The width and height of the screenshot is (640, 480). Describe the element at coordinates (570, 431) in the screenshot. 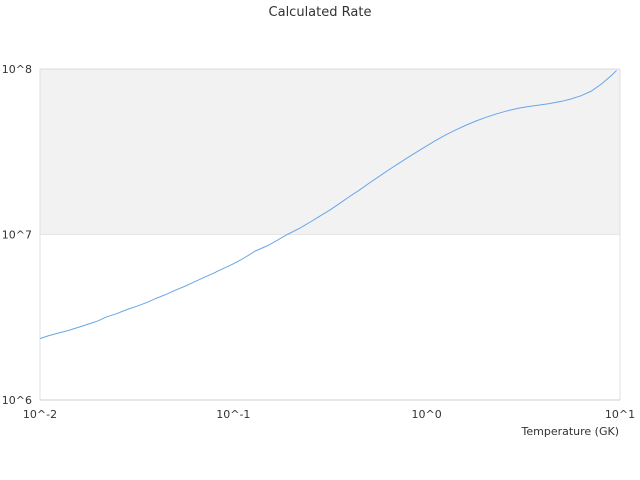

I see `x-axis-title: Temperature (GK)` at that location.